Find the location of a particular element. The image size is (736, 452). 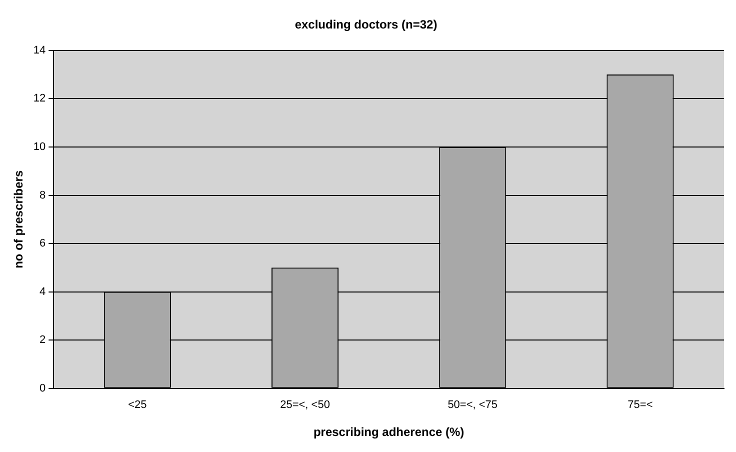

y-tick-label: 4 is located at coordinates (43, 292).